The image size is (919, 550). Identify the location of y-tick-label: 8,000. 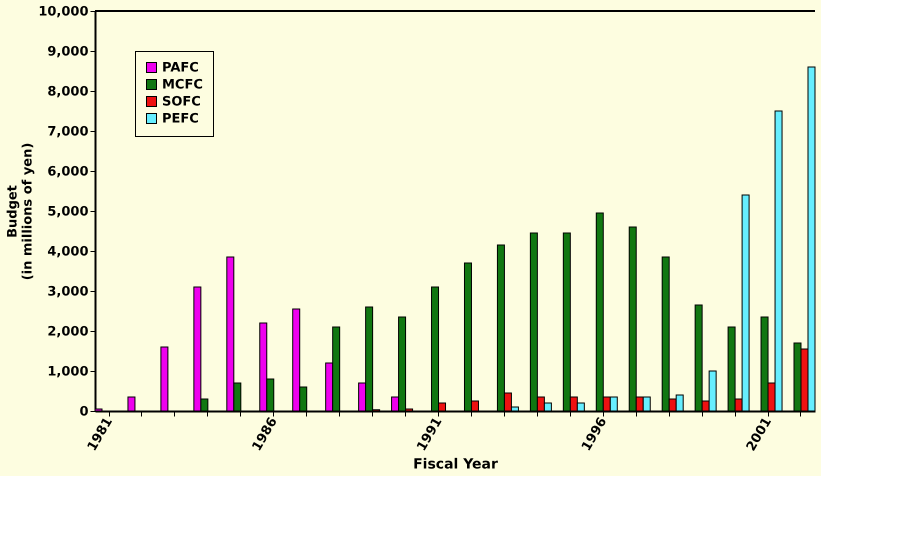
(67, 92).